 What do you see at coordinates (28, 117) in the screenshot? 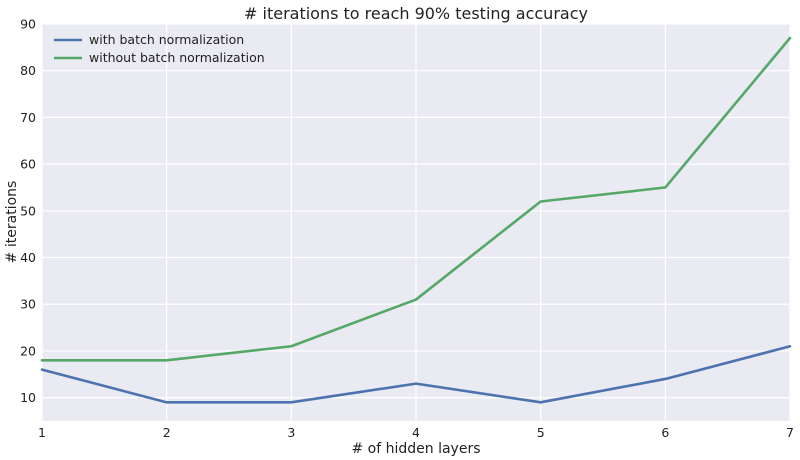
I see `y-tick-label-70: 70` at bounding box center [28, 117].